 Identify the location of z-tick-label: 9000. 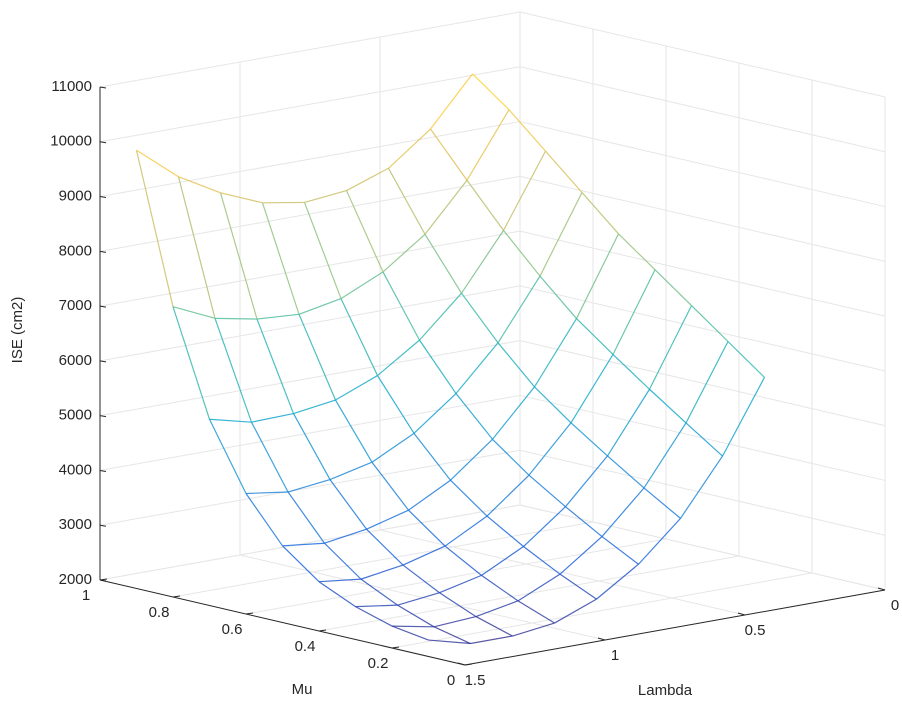
(75, 196).